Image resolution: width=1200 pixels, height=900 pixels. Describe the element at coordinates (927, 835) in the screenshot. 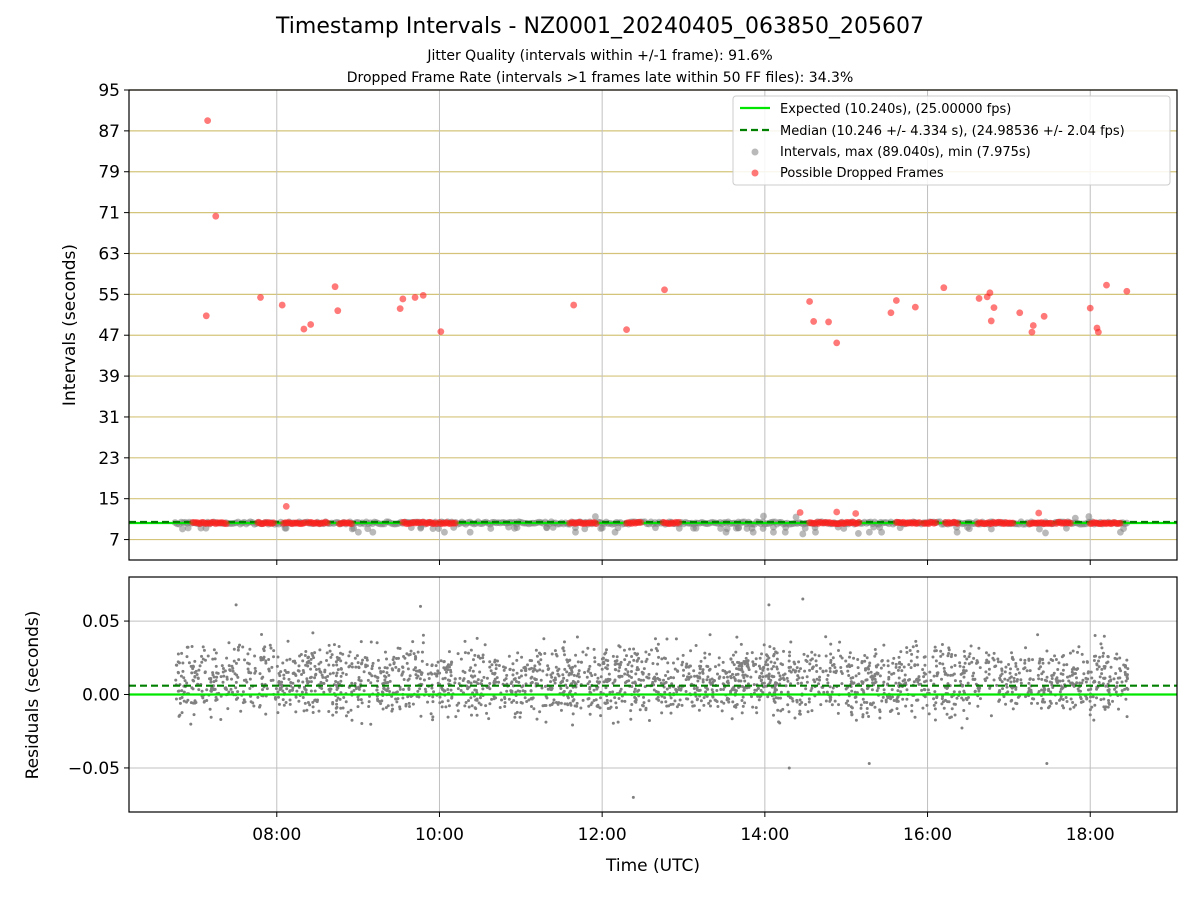

I see `x-tick-label: 16:00` at that location.